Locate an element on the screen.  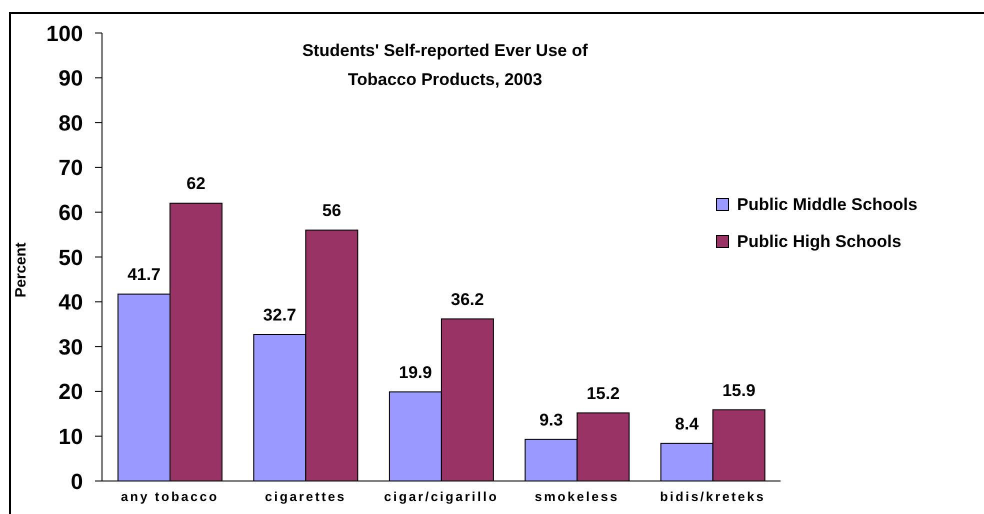
x-tick-label: smokeless is located at coordinates (577, 496).